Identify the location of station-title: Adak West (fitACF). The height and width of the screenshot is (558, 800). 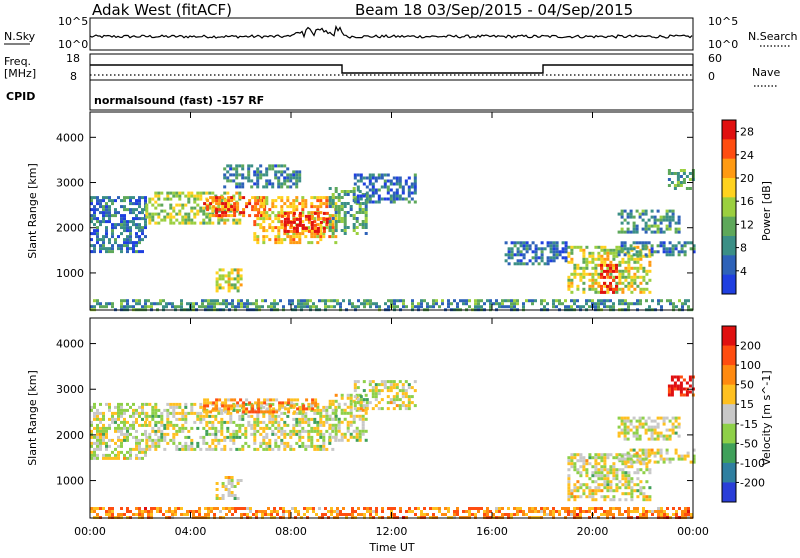
(162, 10).